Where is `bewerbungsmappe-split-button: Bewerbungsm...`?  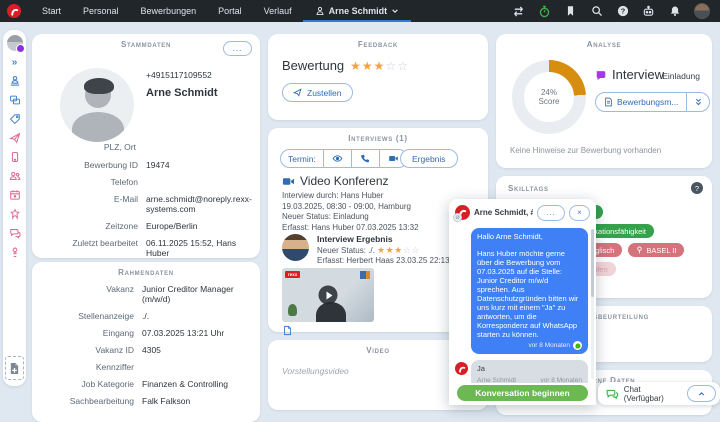 bewerbungsmappe-split-button: Bewerbungsm... is located at coordinates (653, 102).